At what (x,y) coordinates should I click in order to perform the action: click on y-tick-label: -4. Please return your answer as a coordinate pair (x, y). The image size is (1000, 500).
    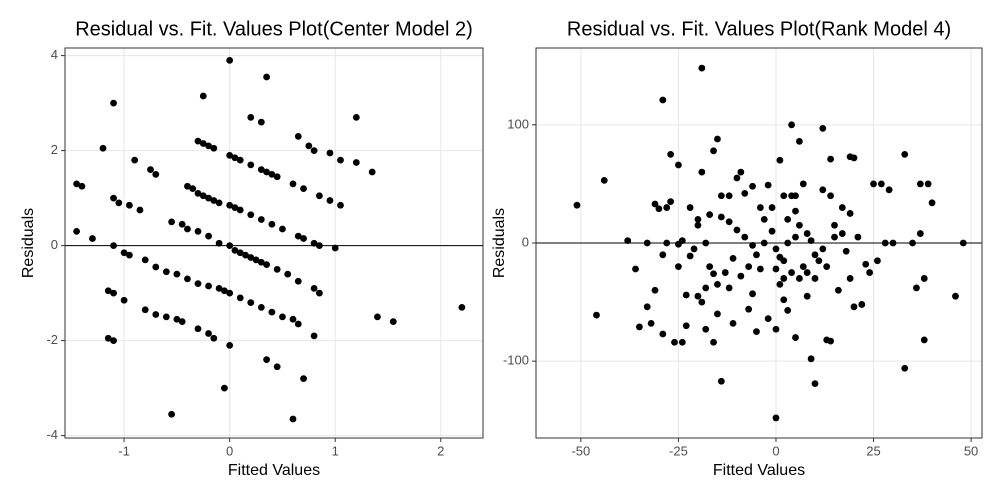
    Looking at the image, I should click on (52, 434).